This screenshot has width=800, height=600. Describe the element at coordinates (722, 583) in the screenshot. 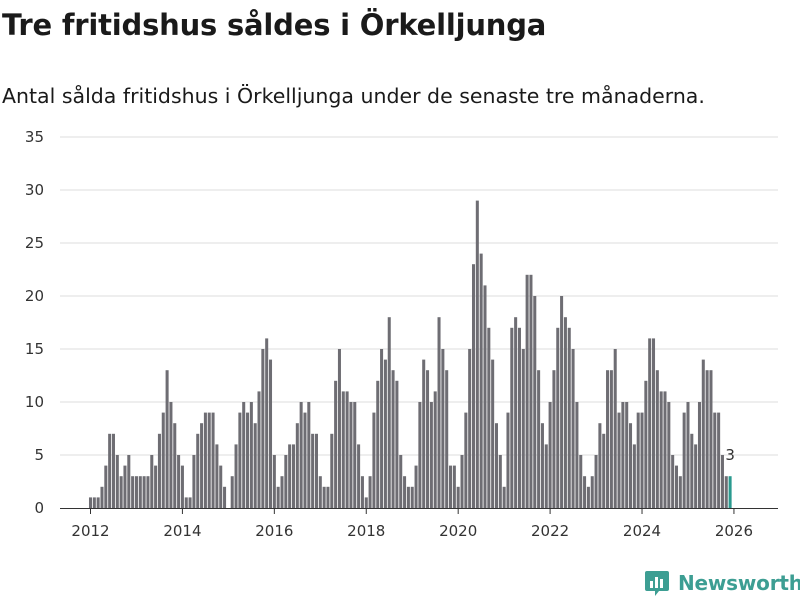

I see `newsworthy-logo: Newsworthy` at that location.